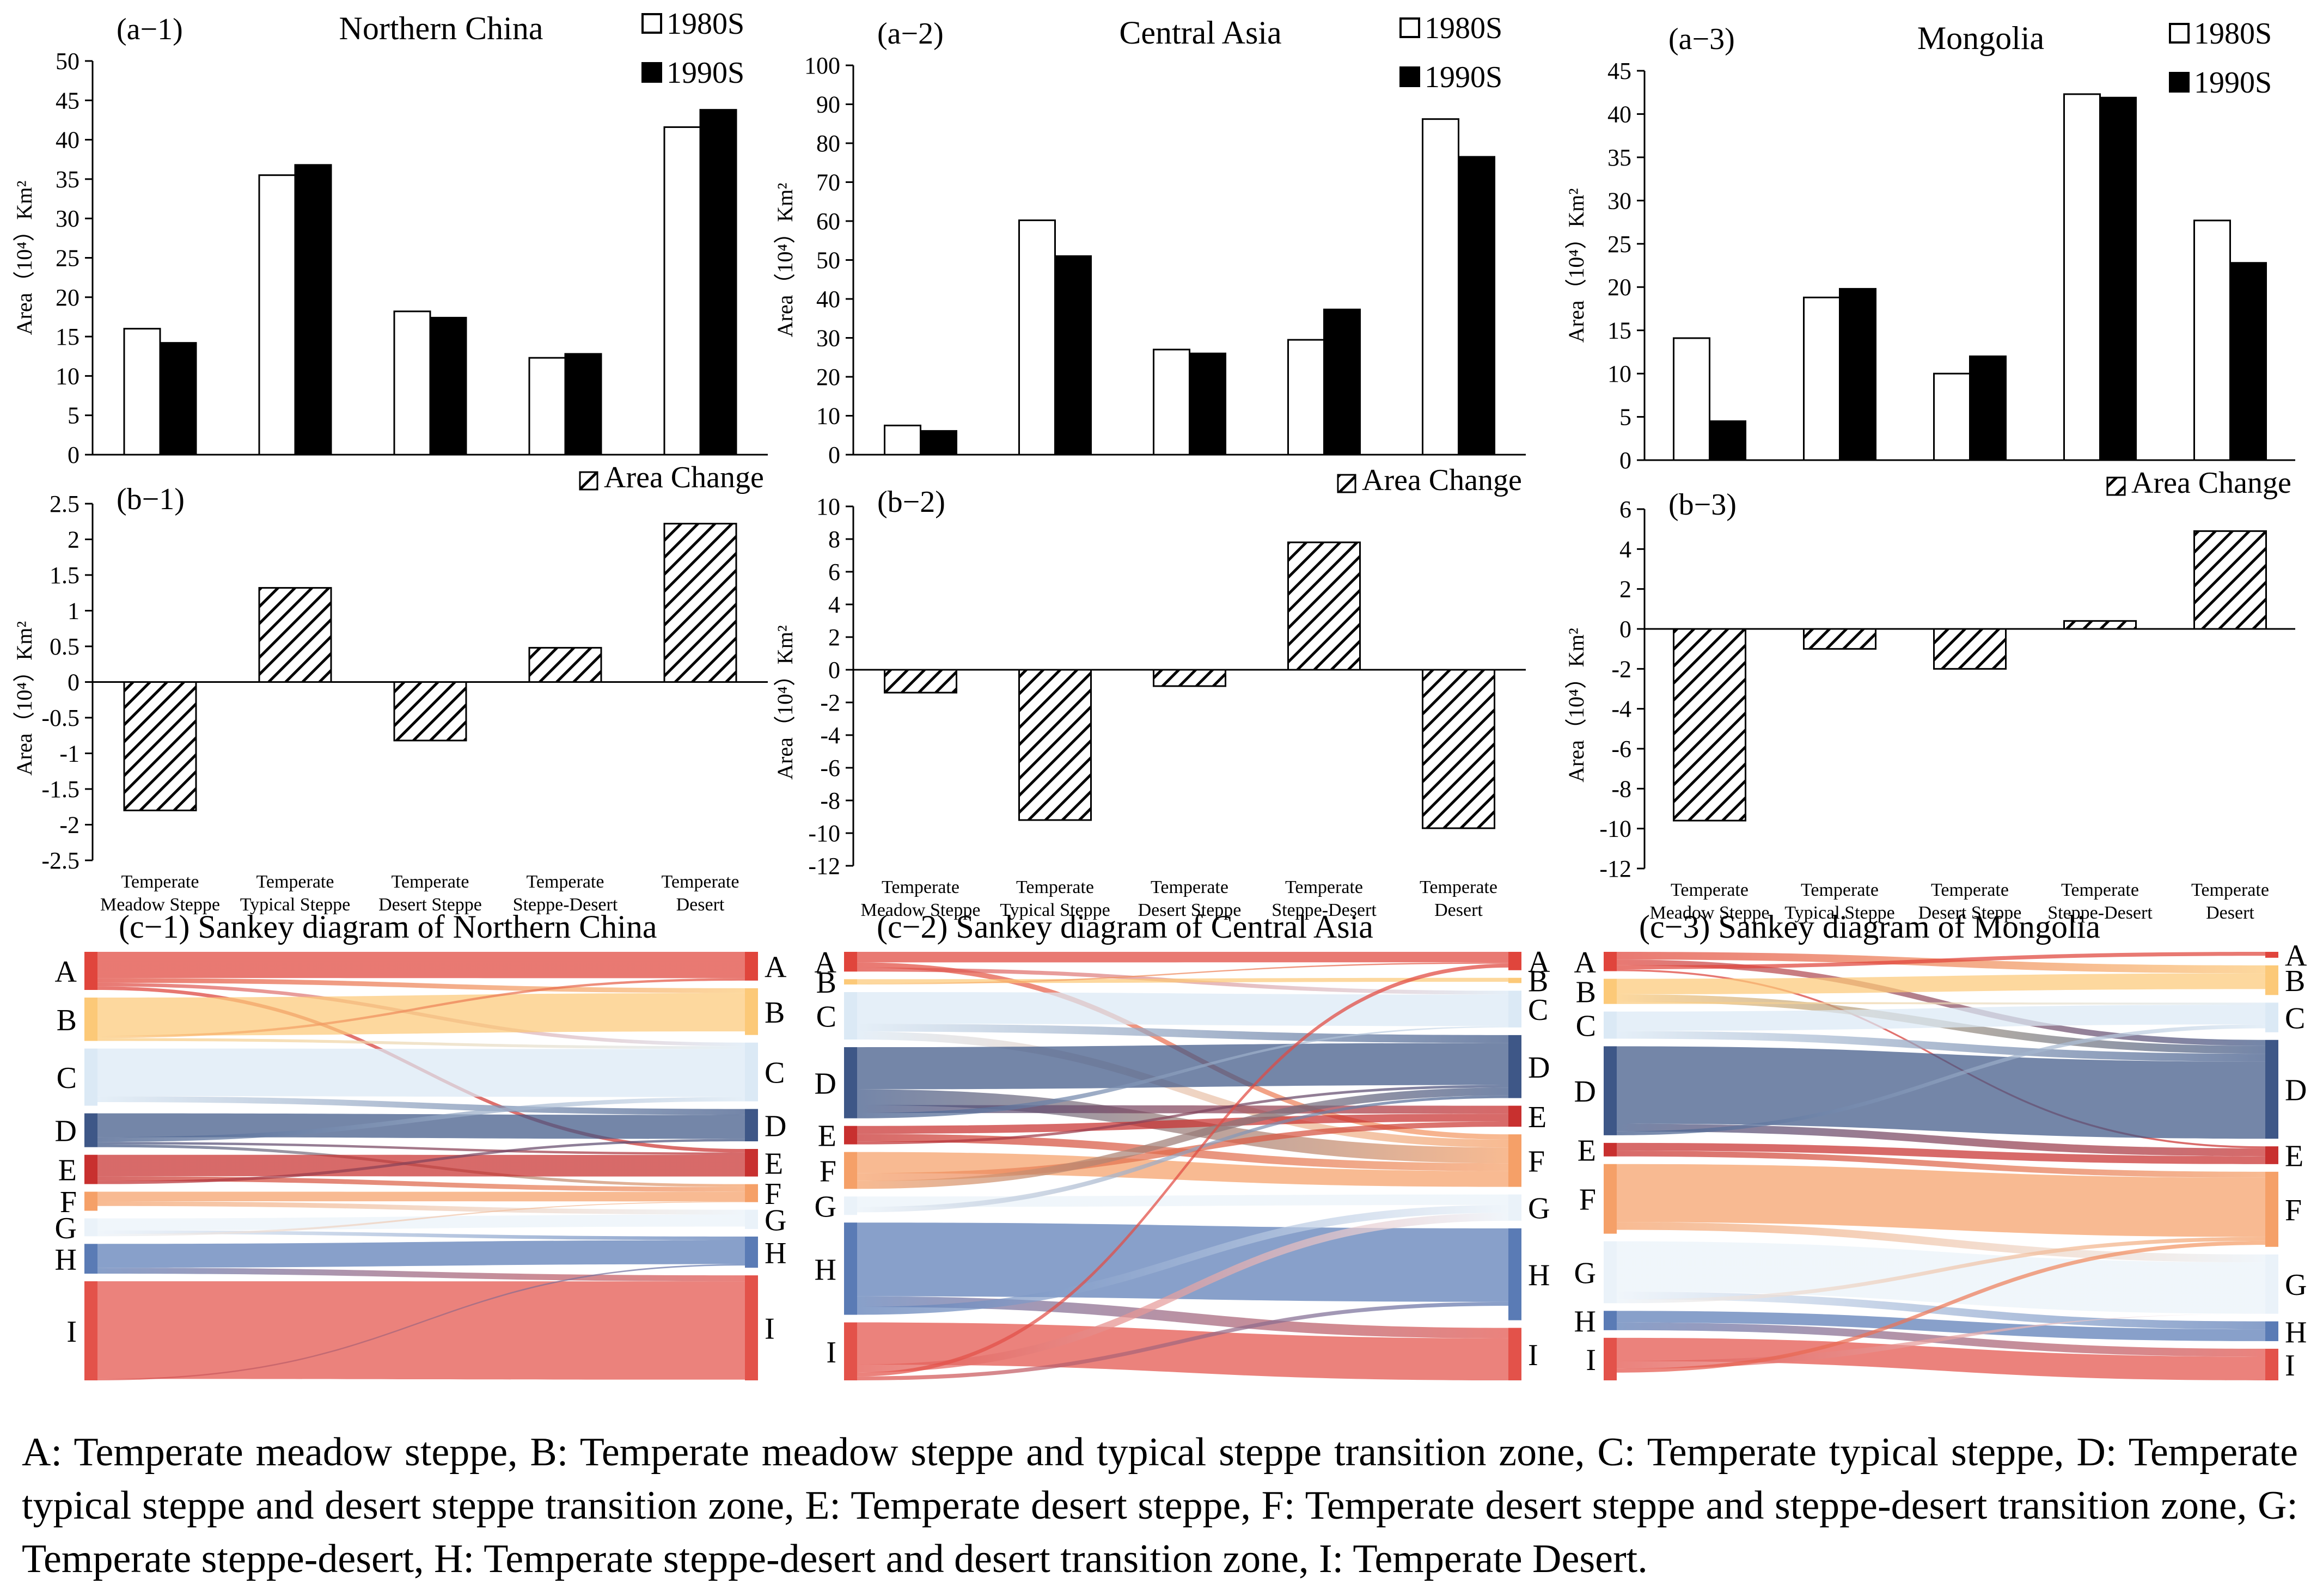 This screenshot has height=1596, width=2323. Describe the element at coordinates (1701, 39) in the screenshot. I see `panel-tag: (a−3)` at that location.